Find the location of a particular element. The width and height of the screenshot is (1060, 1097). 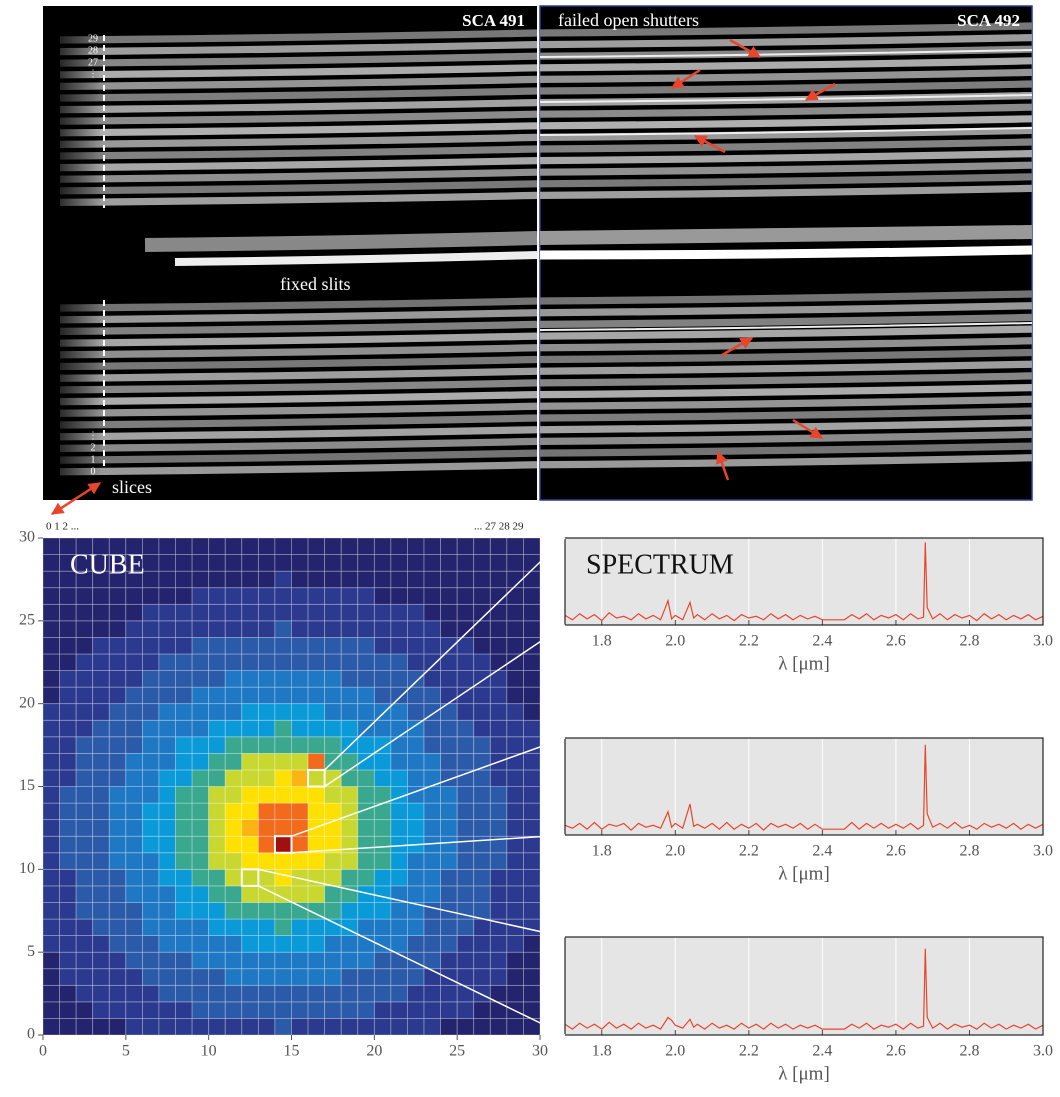

annotation: fixed slits is located at coordinates (315, 284).